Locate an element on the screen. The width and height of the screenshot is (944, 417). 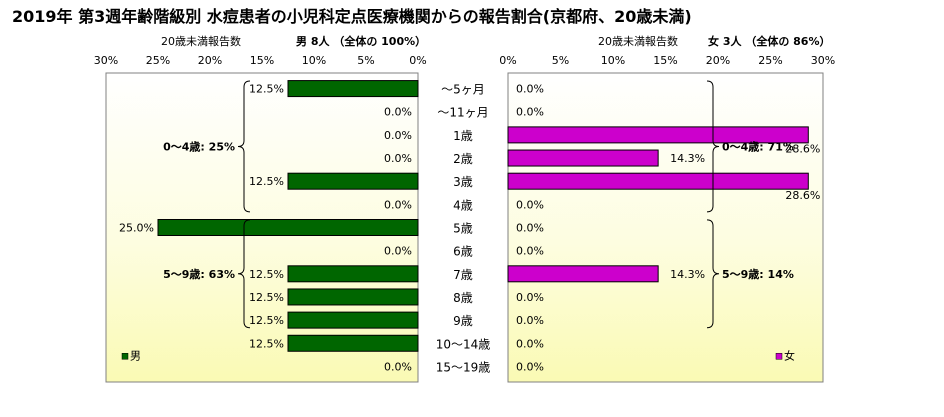
category-label: 3歳 is located at coordinates (463, 182).